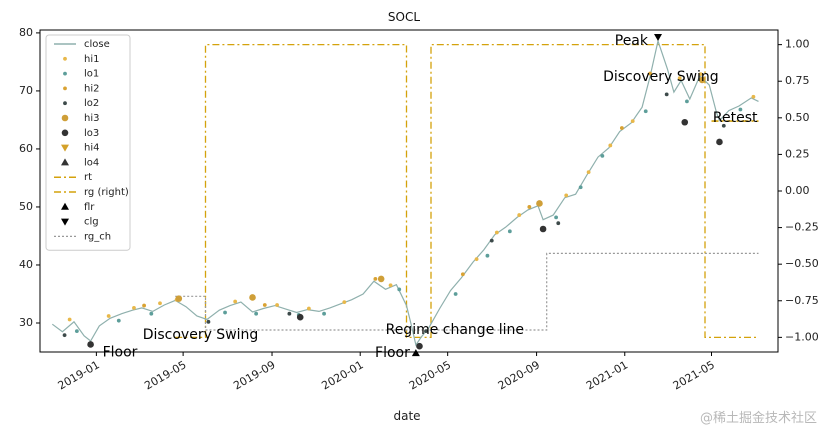 The image size is (825, 432). I want to click on legend-label: close, so click(97, 44).